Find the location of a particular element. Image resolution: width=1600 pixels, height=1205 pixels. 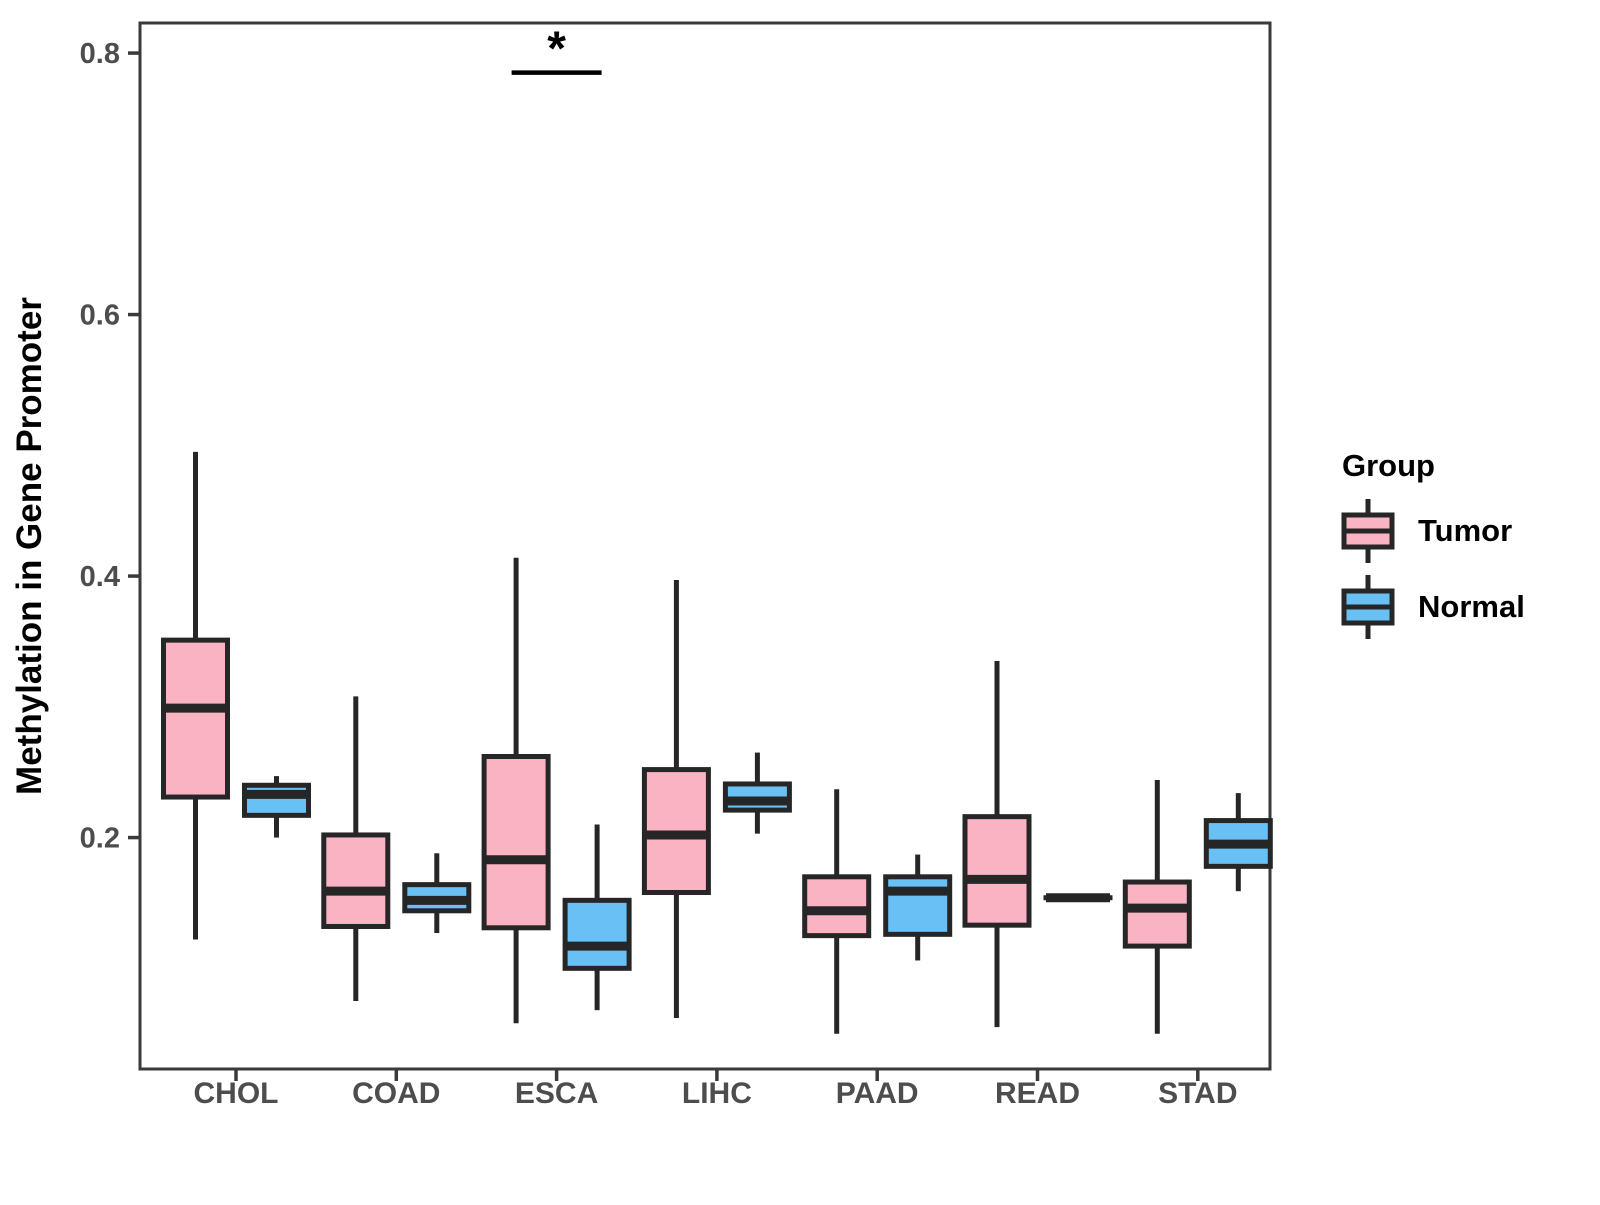

box-esca-tumor is located at coordinates (516, 842).